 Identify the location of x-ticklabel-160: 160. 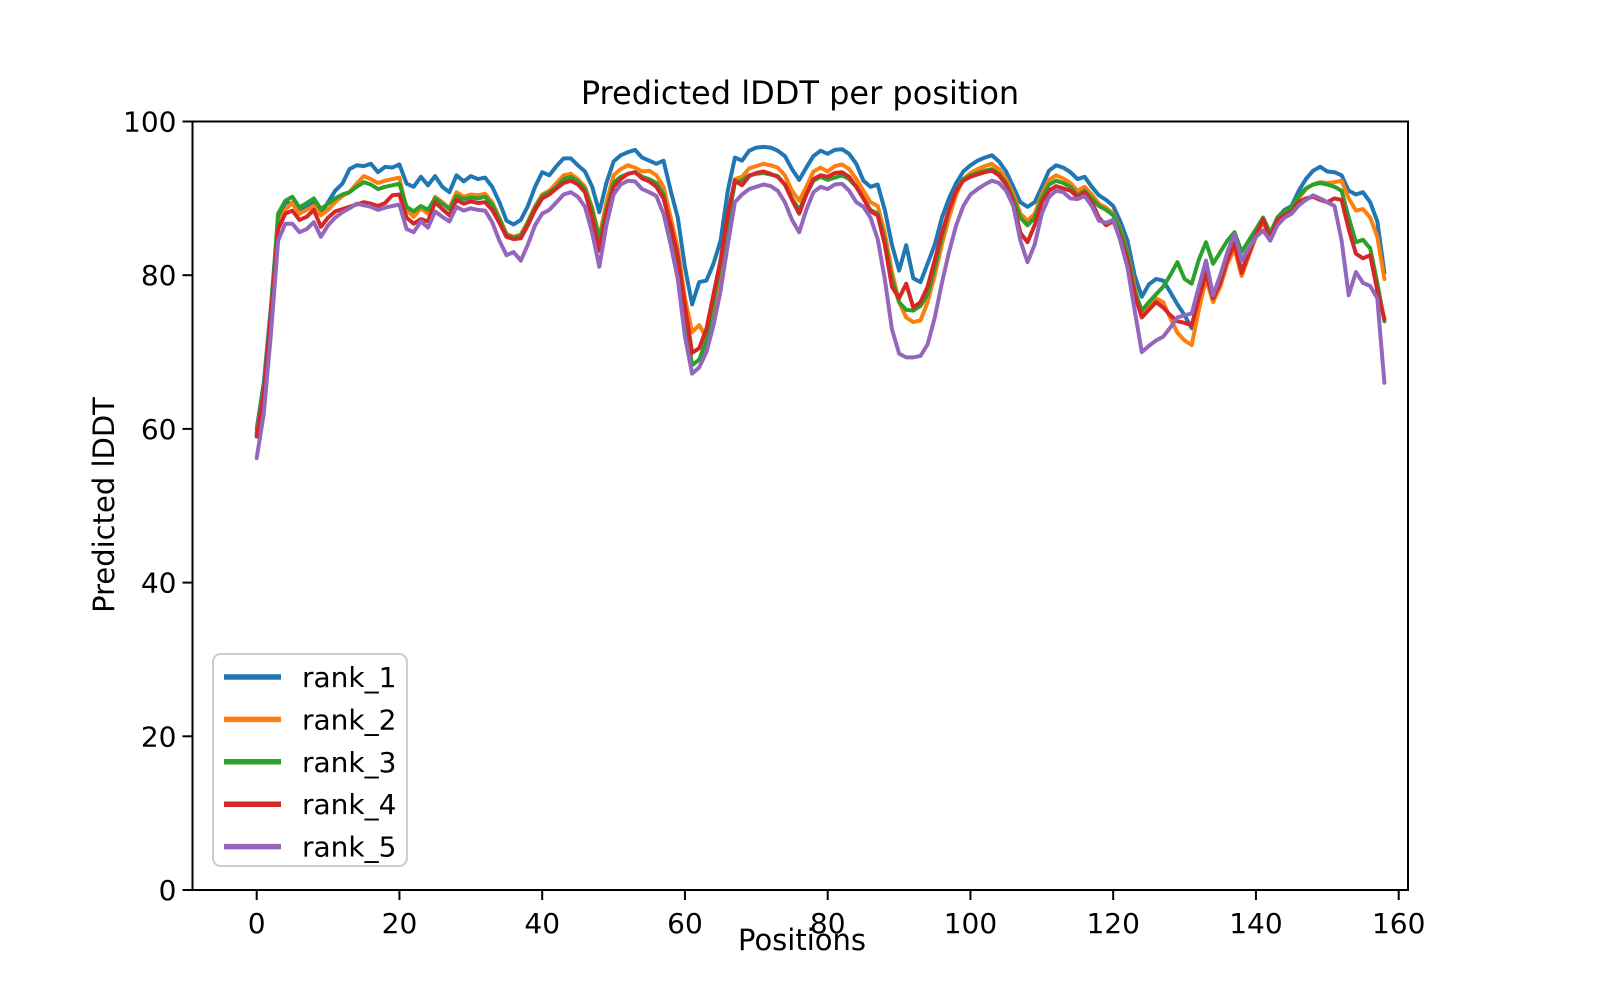
(1398, 923).